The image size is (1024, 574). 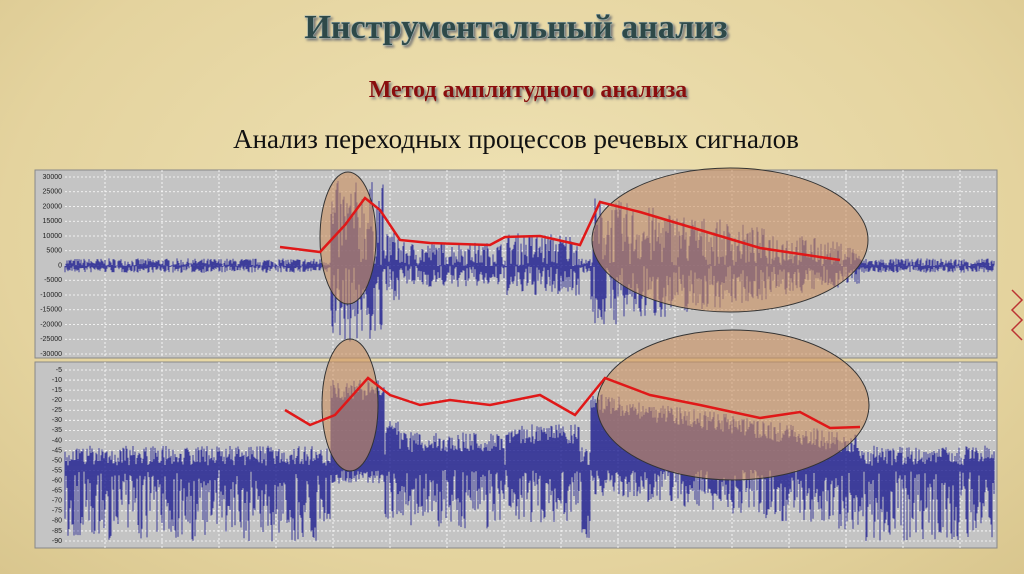 What do you see at coordinates (53, 206) in the screenshot?
I see `y-tick-label: 20000` at bounding box center [53, 206].